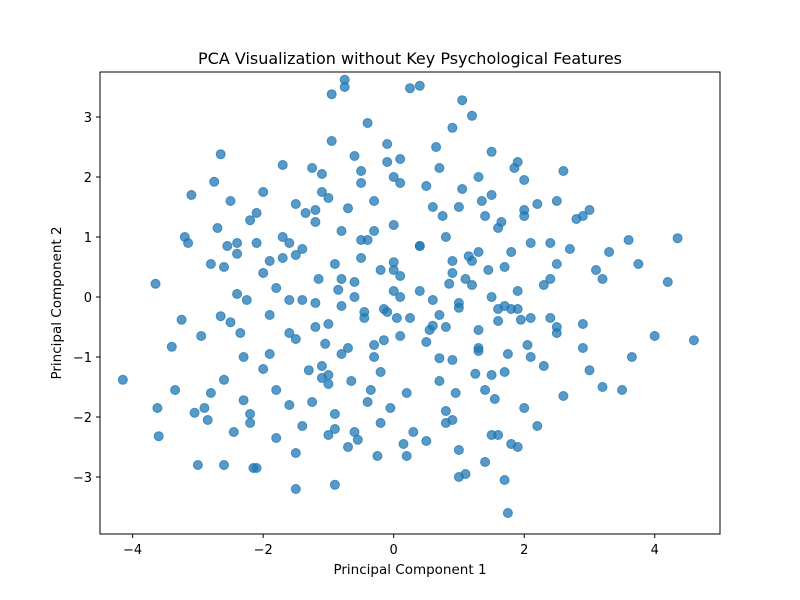 The width and height of the screenshot is (800, 600). Describe the element at coordinates (88, 118) in the screenshot. I see `y-tick-label: 3` at that location.